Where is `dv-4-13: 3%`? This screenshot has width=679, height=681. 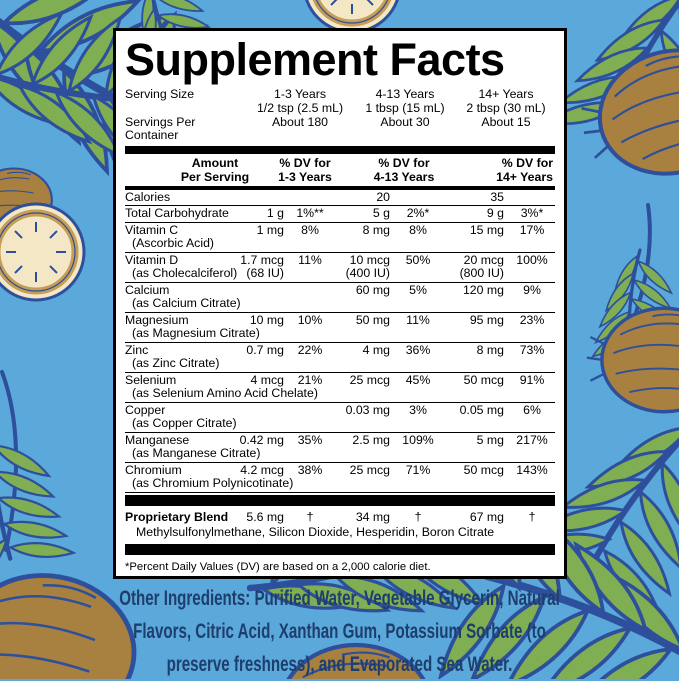 dv-4-13: 3% is located at coordinates (418, 417).